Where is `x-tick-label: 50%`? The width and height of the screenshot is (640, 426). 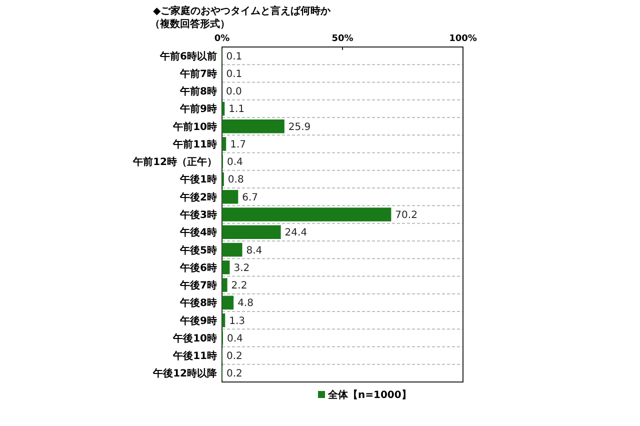 x-tick-label: 50% is located at coordinates (343, 39).